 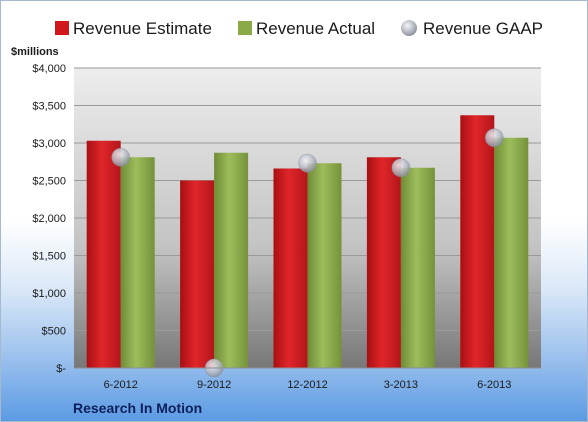 I want to click on x-tick-label: 12-2012, so click(x=307, y=385).